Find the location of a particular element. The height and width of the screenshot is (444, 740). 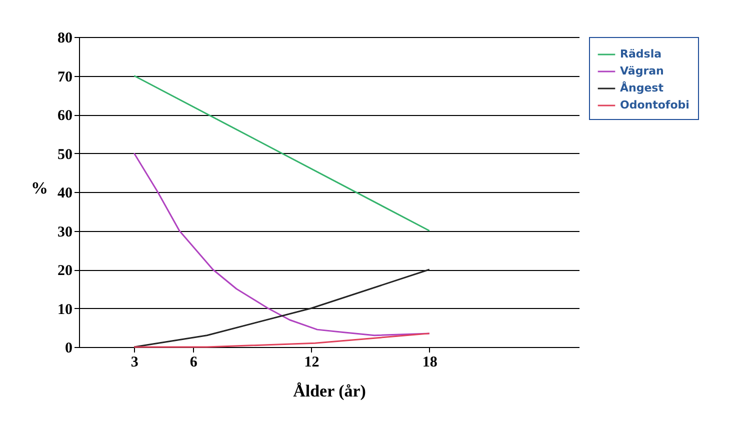

legend-label: Vägran is located at coordinates (642, 71).